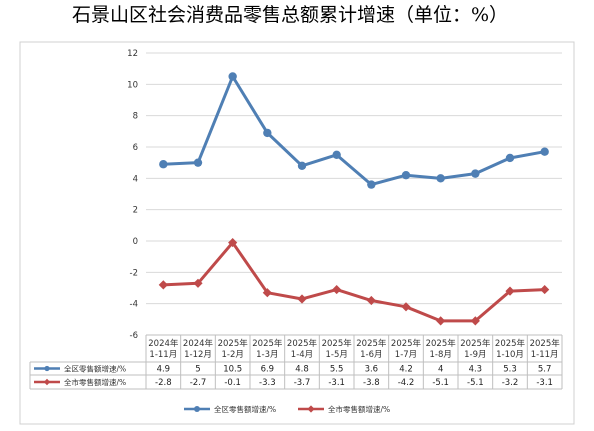 The width and height of the screenshot is (594, 431). Describe the element at coordinates (302, 355) in the screenshot. I see `x-tick-label: 1-4月` at that location.